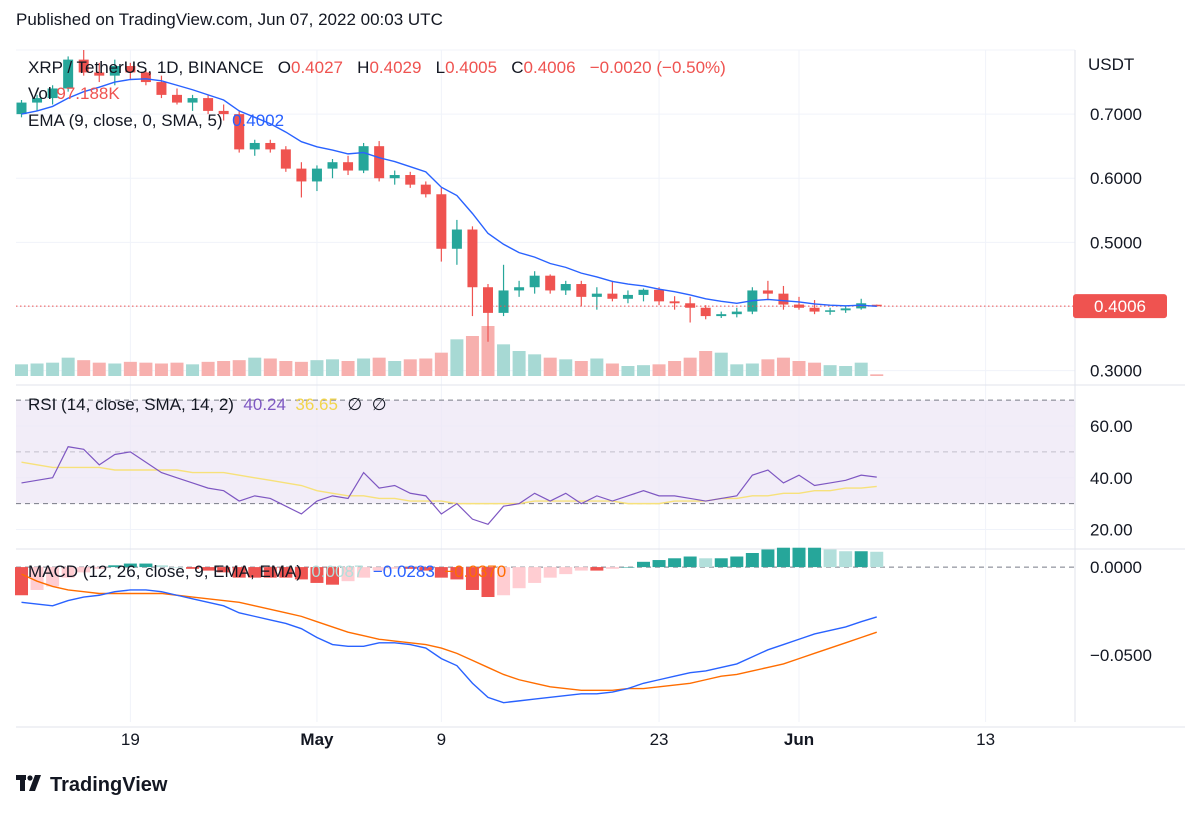  I want to click on rsi-lines, so click(449, 486).